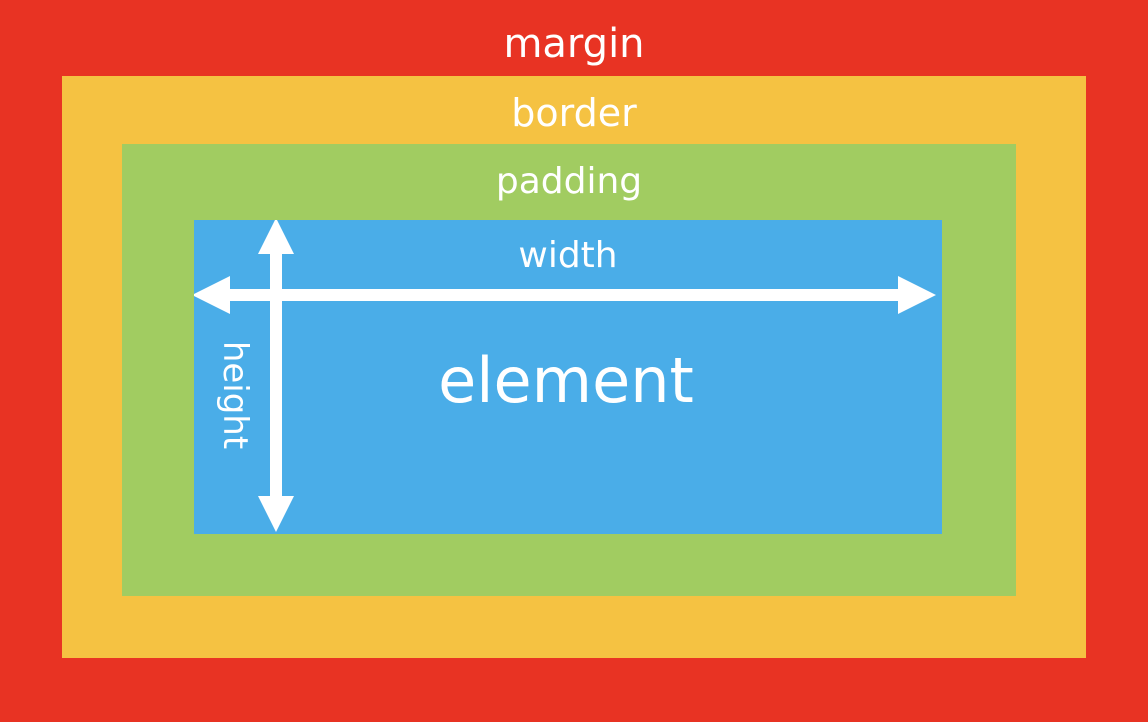  Describe the element at coordinates (565, 295) in the screenshot. I see `width-arrow-icon` at that location.